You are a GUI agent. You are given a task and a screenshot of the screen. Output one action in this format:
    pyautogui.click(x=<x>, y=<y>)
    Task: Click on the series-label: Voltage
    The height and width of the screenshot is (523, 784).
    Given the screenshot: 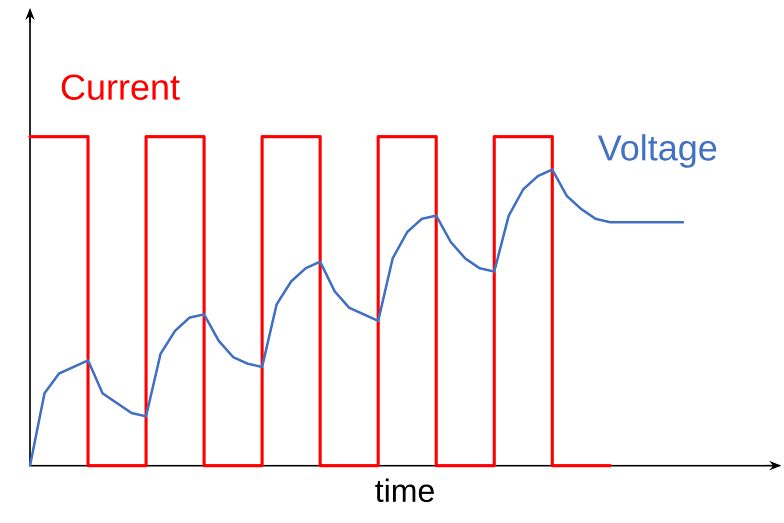 What is the action you would take?
    pyautogui.click(x=657, y=151)
    